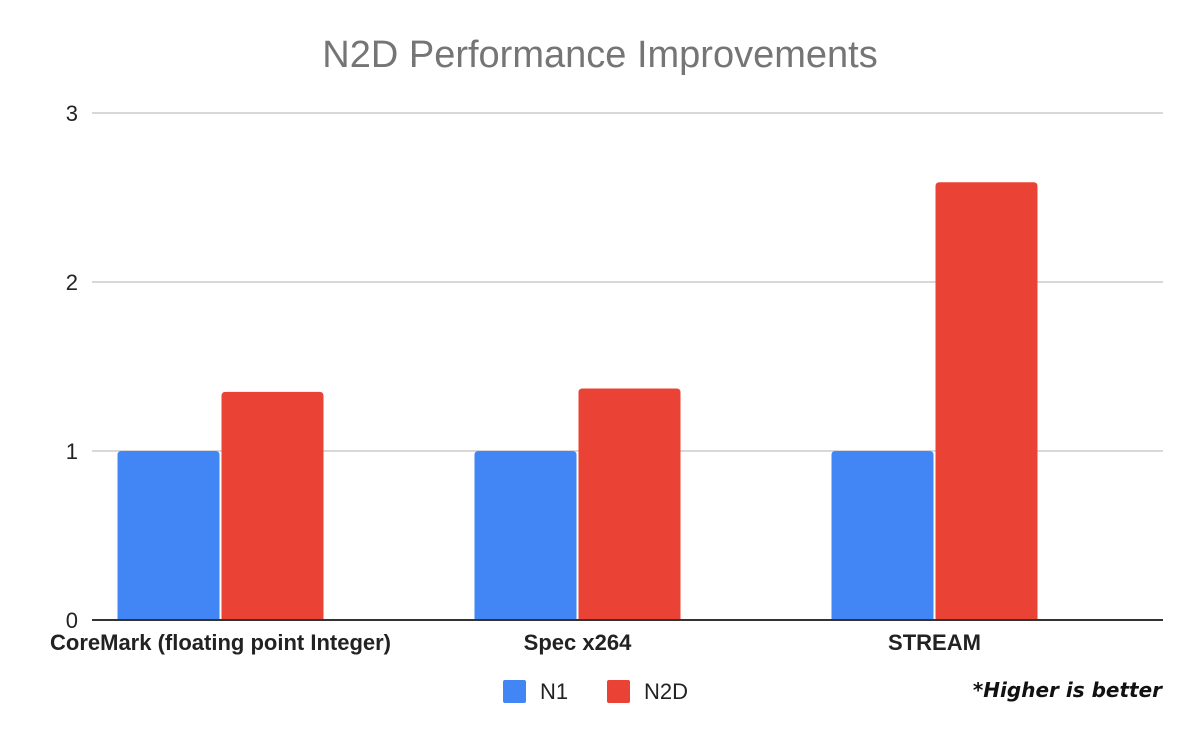 The height and width of the screenshot is (742, 1200). What do you see at coordinates (72, 451) in the screenshot?
I see `y-tick-label: 1` at bounding box center [72, 451].